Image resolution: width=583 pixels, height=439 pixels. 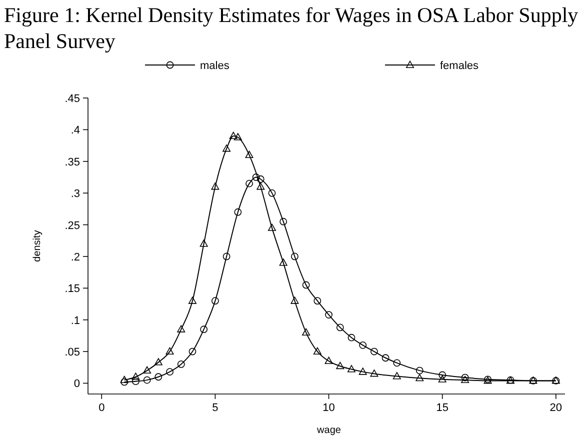 What do you see at coordinates (75, 194) in the screenshot?
I see `y-tick-label: .3` at bounding box center [75, 194].